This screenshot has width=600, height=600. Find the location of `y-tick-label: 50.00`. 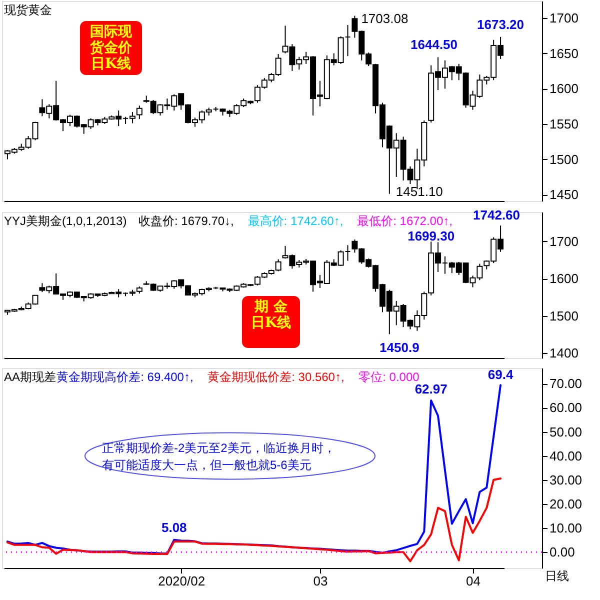

y-tick-label: 50.00 is located at coordinates (566, 432).